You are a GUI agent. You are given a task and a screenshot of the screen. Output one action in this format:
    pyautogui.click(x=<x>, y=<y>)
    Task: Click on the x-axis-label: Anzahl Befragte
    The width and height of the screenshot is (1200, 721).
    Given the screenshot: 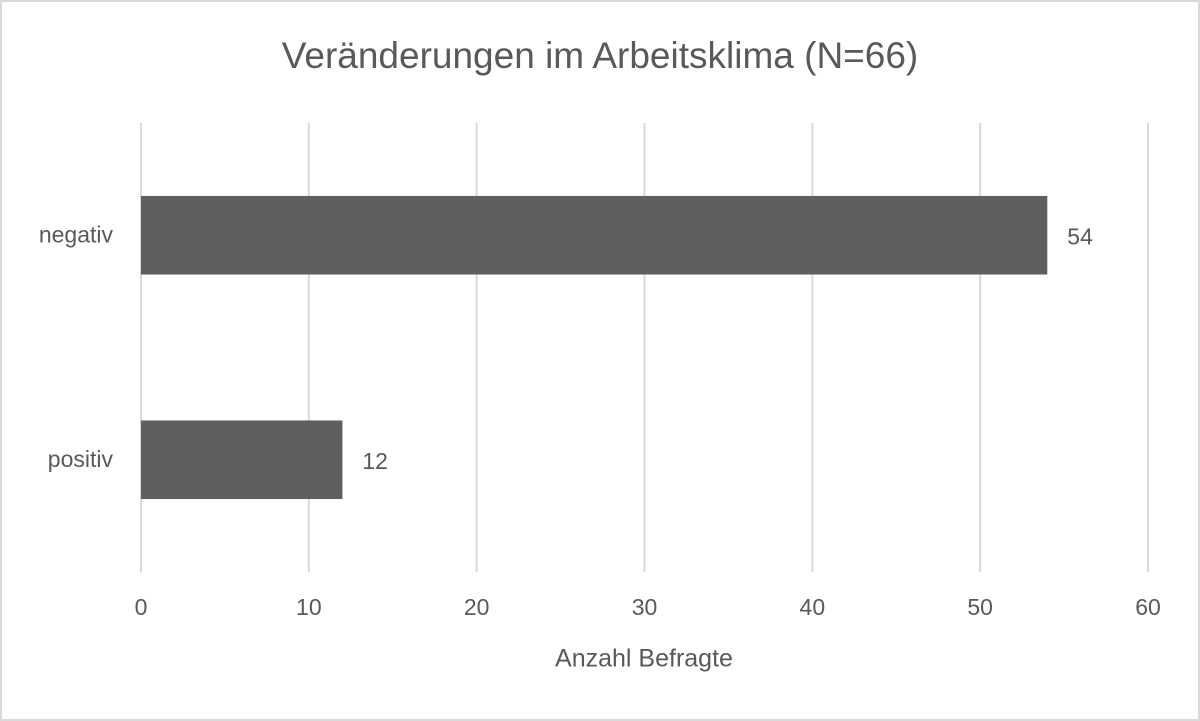 What is the action you would take?
    pyautogui.click(x=644, y=659)
    